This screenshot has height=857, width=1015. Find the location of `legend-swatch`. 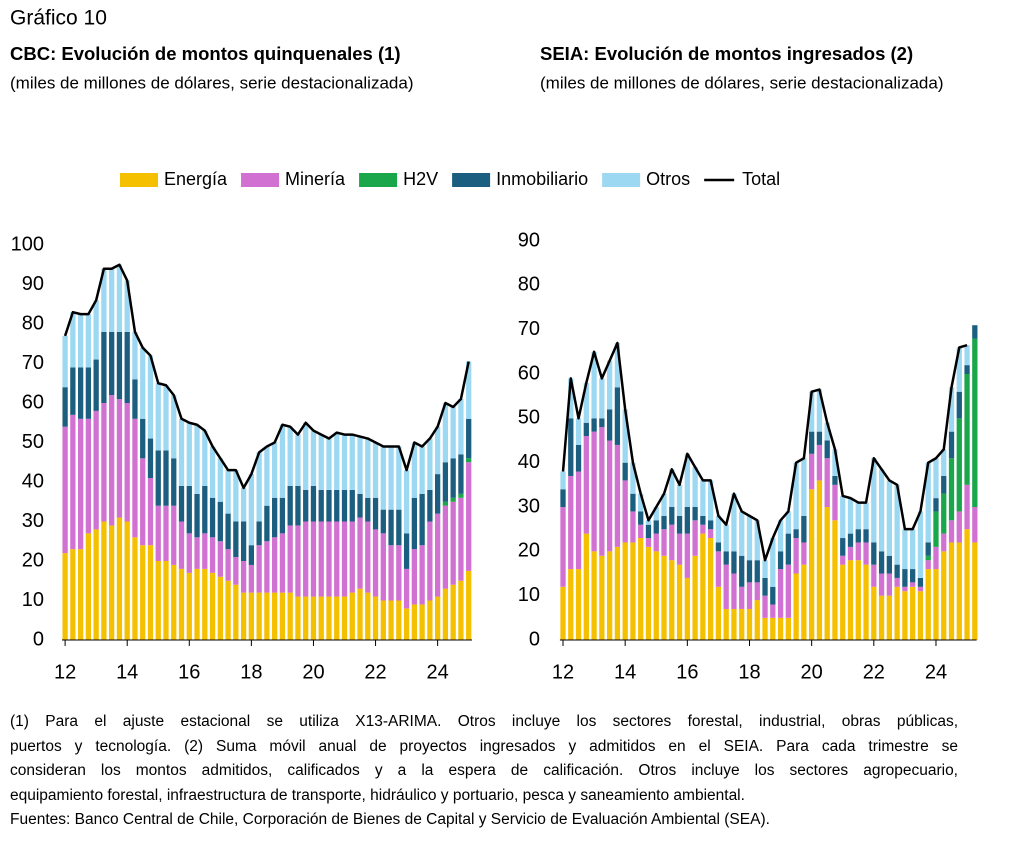

legend-swatch is located at coordinates (378, 180).